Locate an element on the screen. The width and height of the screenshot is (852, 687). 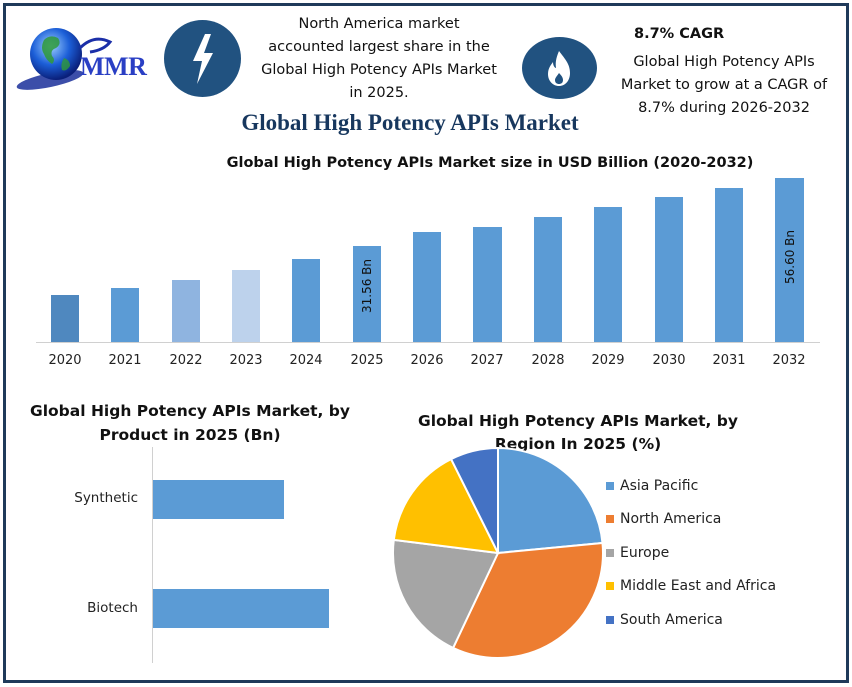
globe-icon is located at coordinates (50, 59).